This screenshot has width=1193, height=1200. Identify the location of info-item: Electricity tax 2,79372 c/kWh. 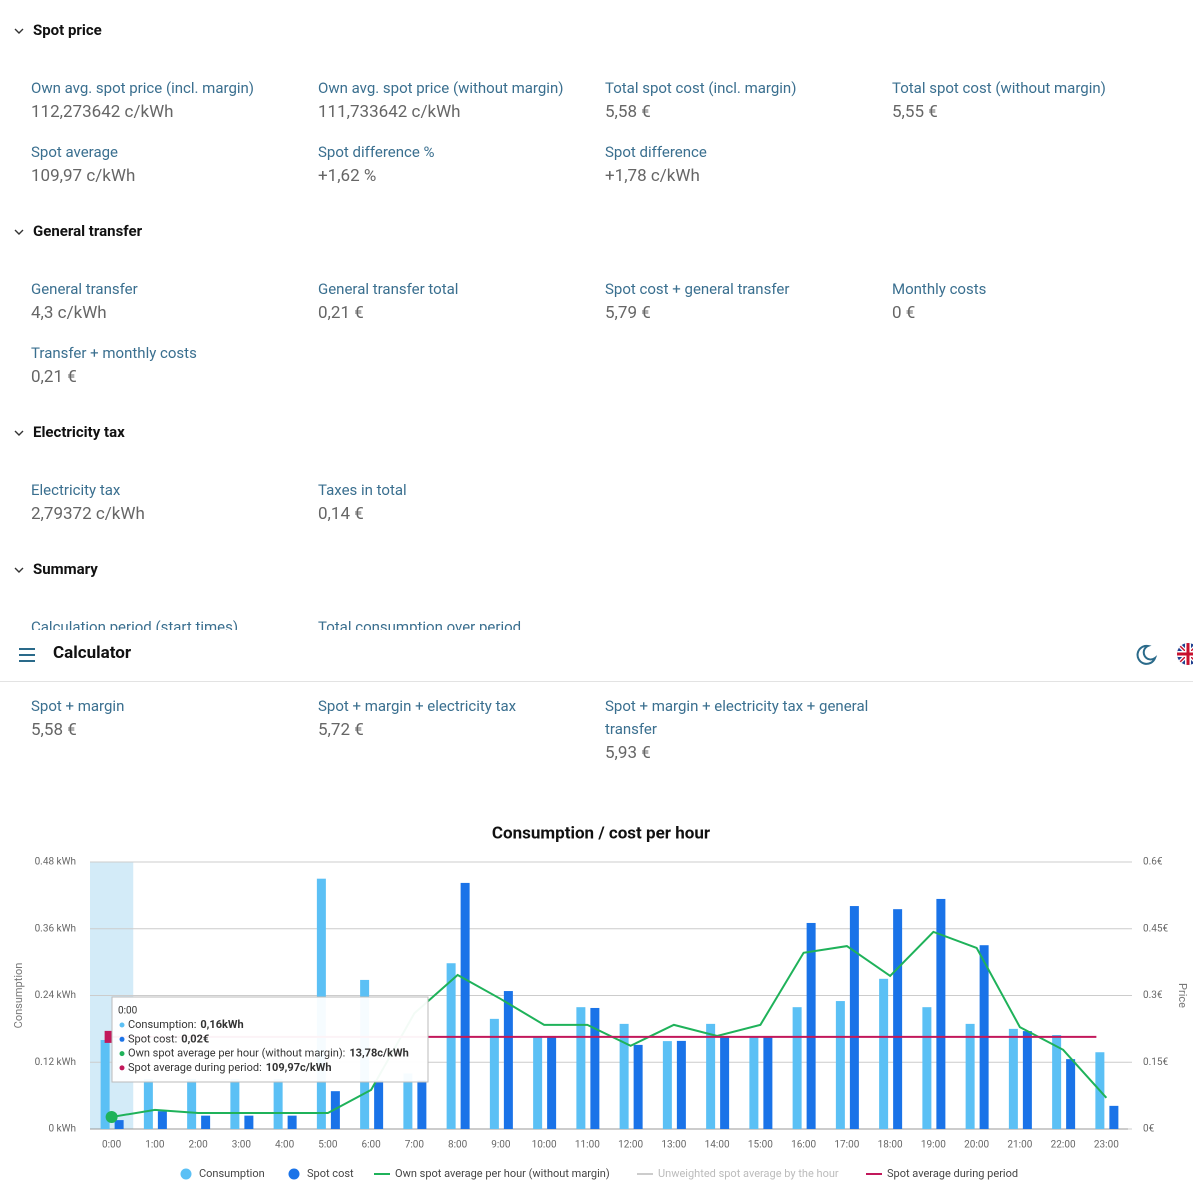
(168, 503).